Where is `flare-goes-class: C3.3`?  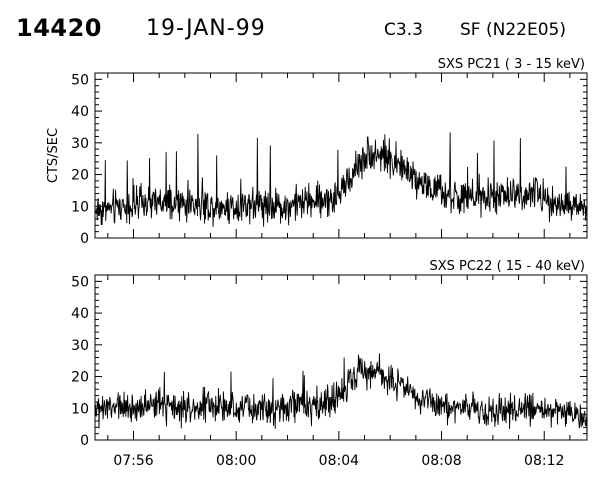
flare-goes-class: C3.3 is located at coordinates (403, 30).